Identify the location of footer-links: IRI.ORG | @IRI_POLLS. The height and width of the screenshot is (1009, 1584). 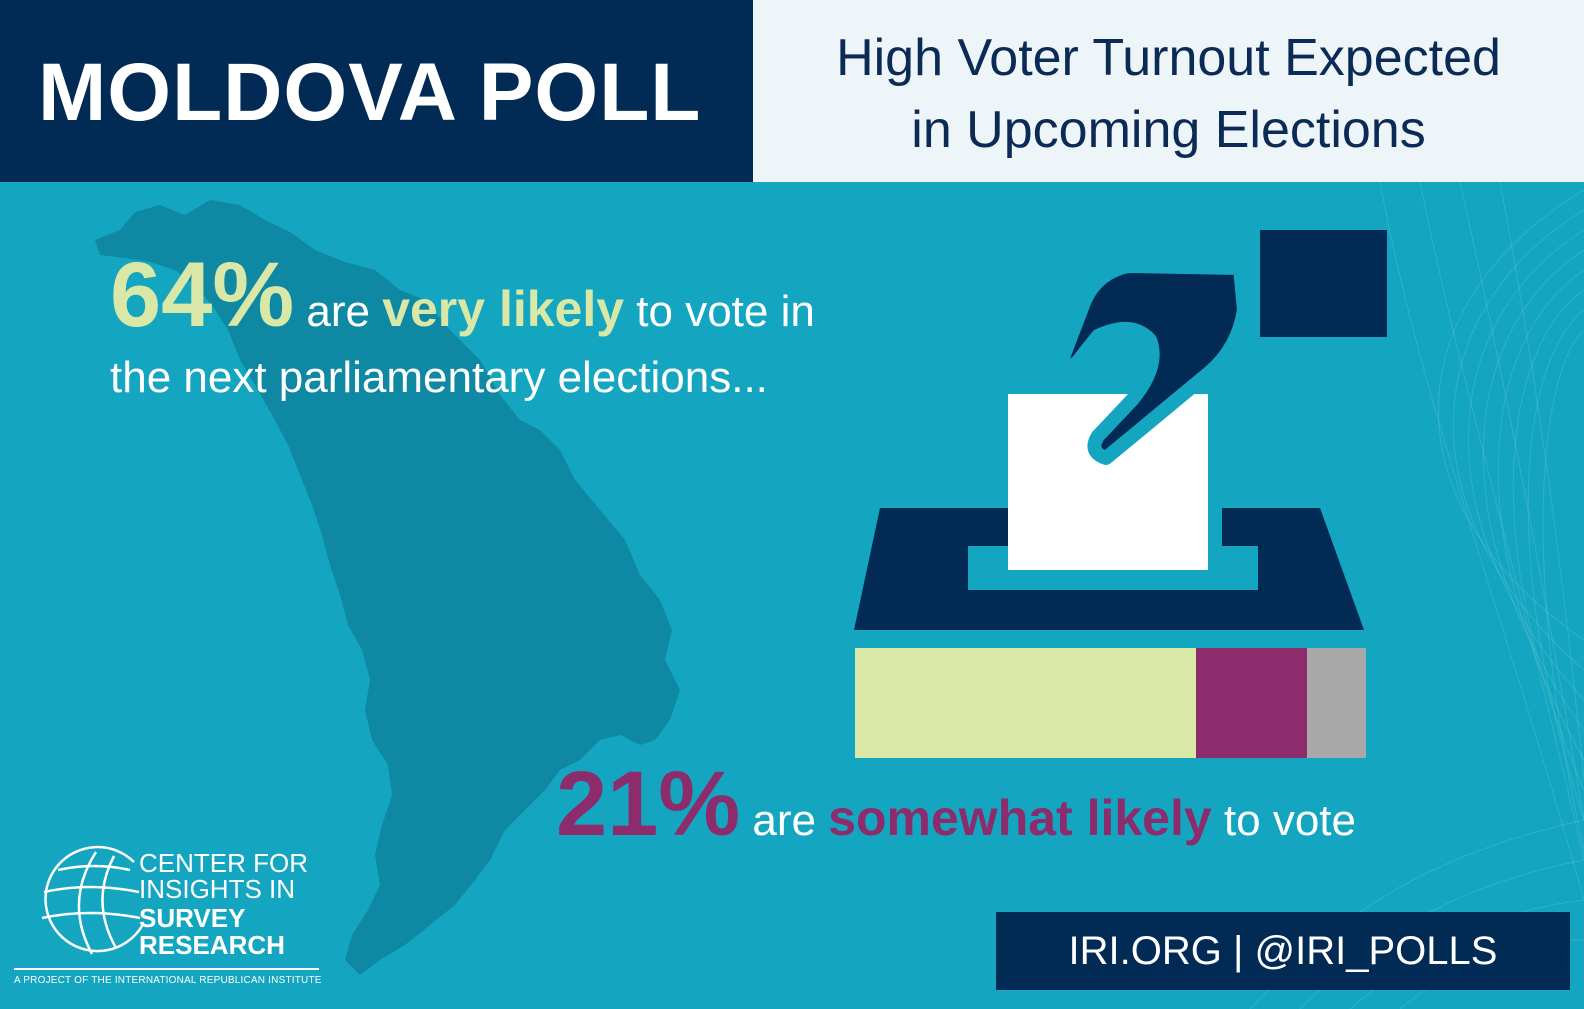
(1283, 951).